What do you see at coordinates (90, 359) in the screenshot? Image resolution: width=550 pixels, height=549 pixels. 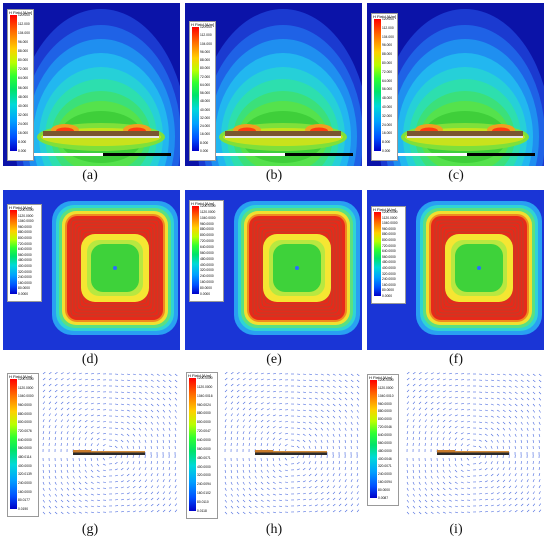 I see `caption-d: (d)` at bounding box center [90, 359].